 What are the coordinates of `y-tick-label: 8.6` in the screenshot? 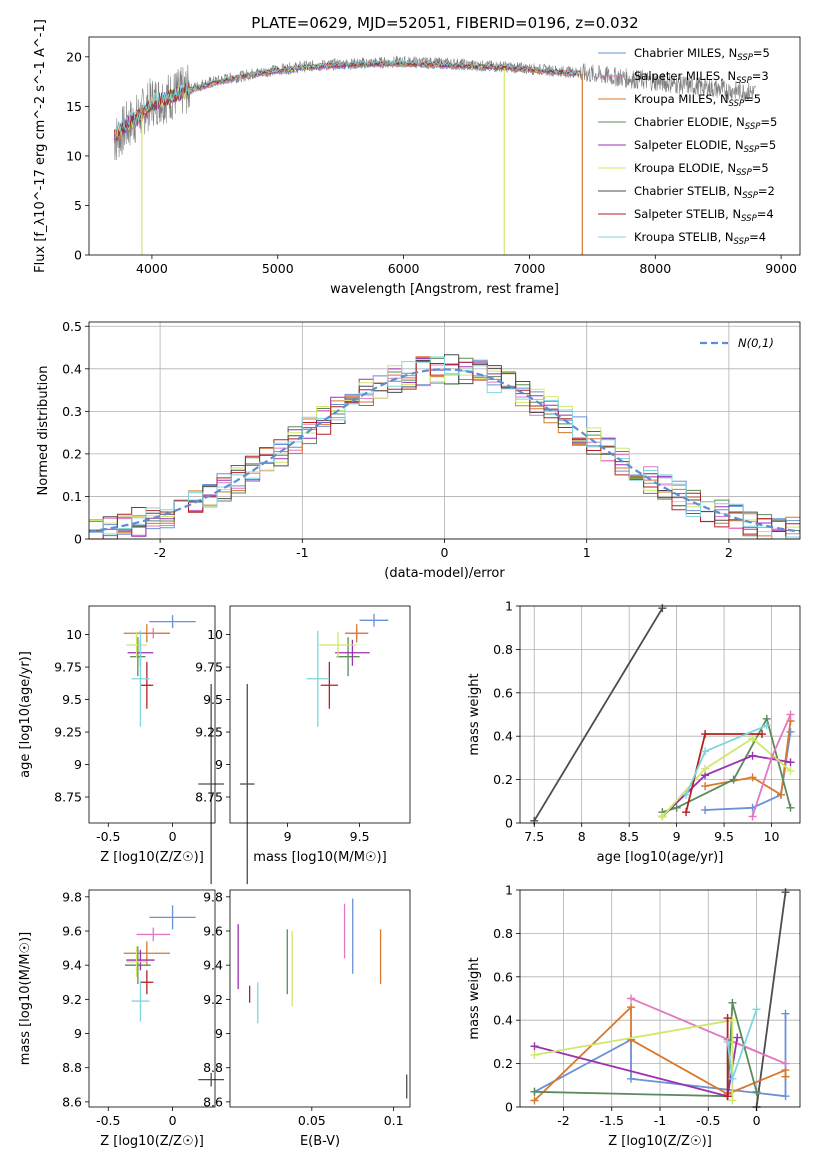 It's located at (72, 1101).